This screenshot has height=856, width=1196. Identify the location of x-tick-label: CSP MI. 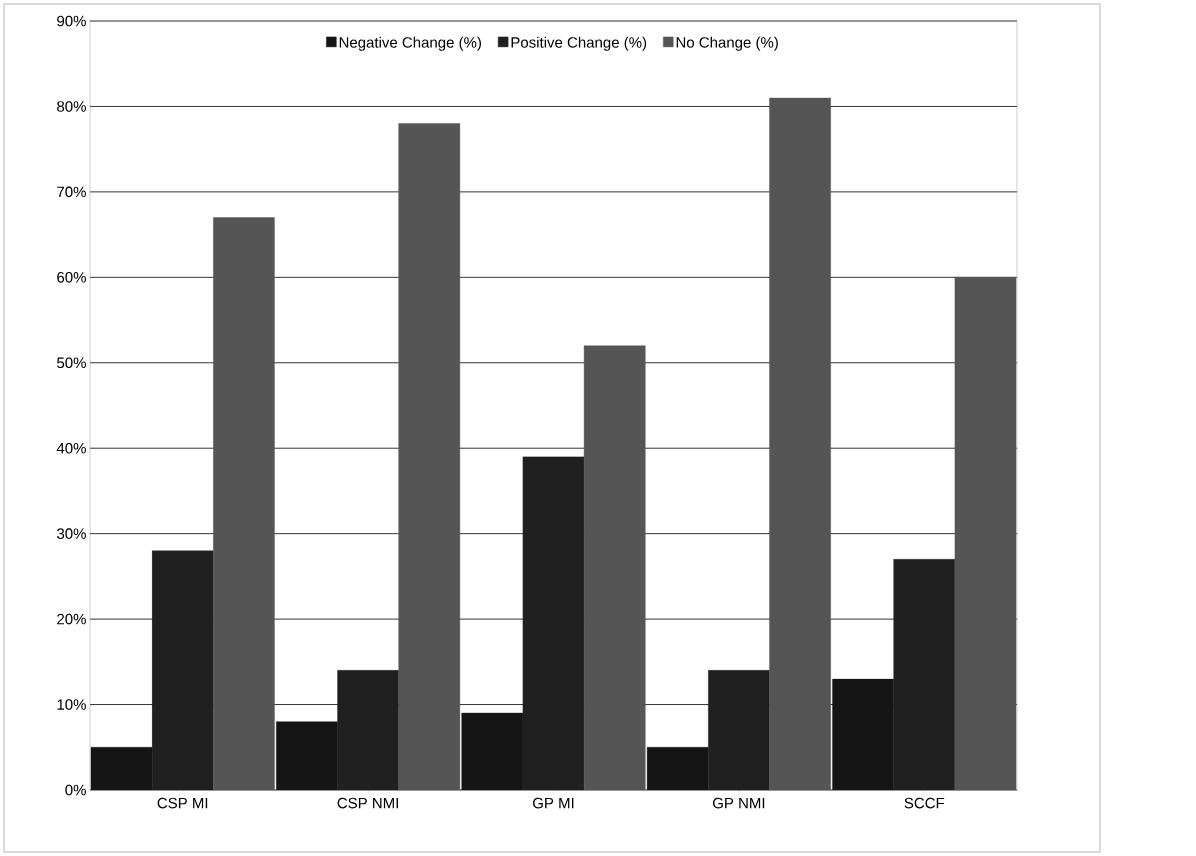
(182, 803).